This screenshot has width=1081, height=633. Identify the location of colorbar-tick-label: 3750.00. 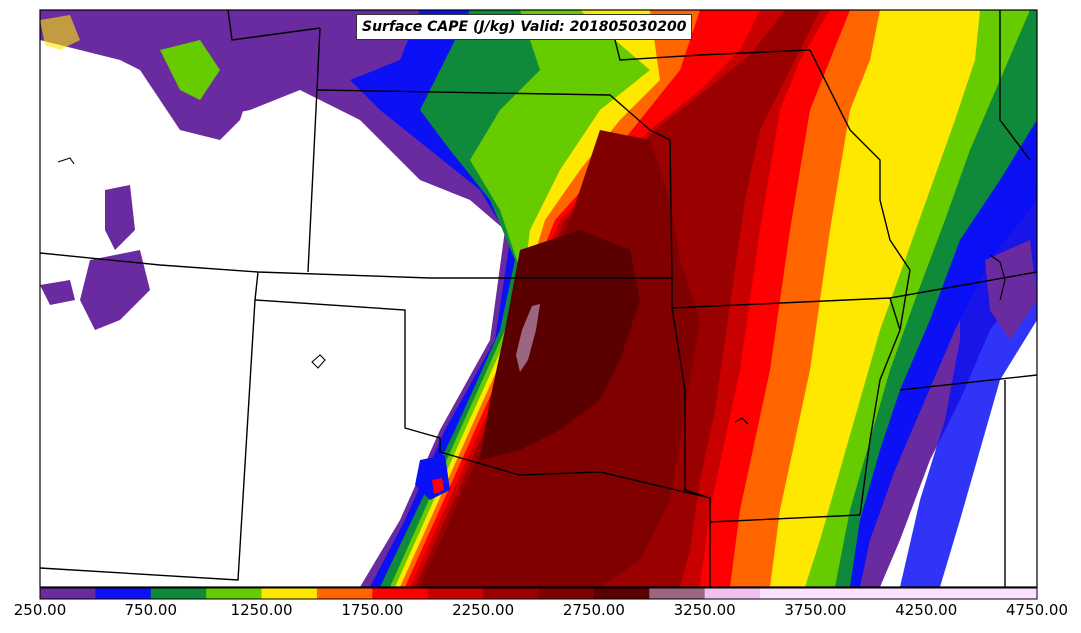
(815, 610).